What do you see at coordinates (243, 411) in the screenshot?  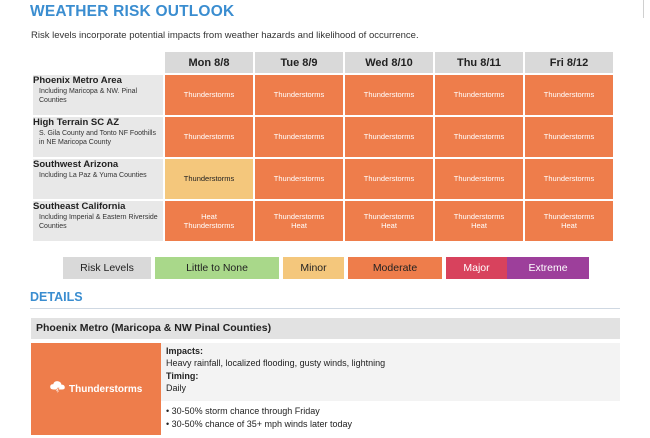 I see `bullet-item: • 30-50% storm chance through Friday` at bounding box center [243, 411].